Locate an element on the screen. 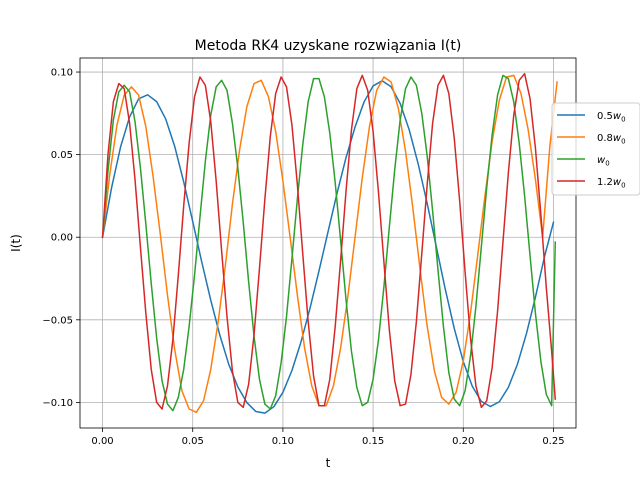  y-tick-label: 0.05 is located at coordinates (62, 155).